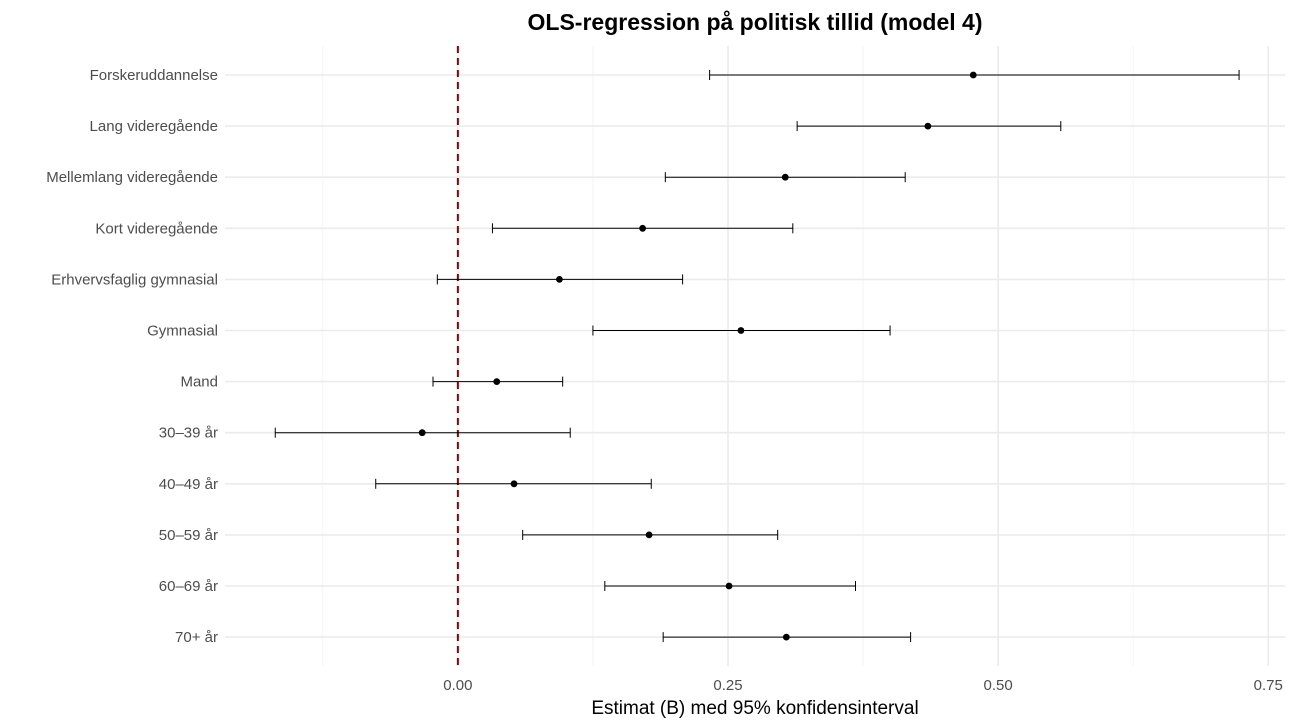  I want to click on y-tick-label: 30–39 år, so click(188, 433).